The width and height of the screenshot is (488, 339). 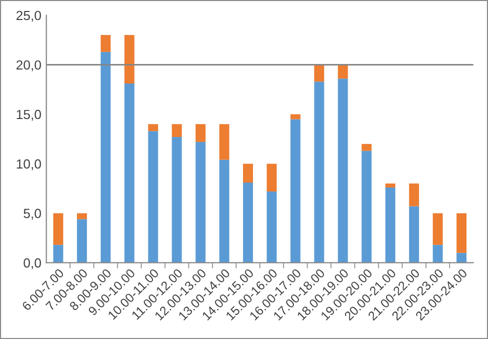 I want to click on y-tick-label: 15,0, so click(x=28, y=115).